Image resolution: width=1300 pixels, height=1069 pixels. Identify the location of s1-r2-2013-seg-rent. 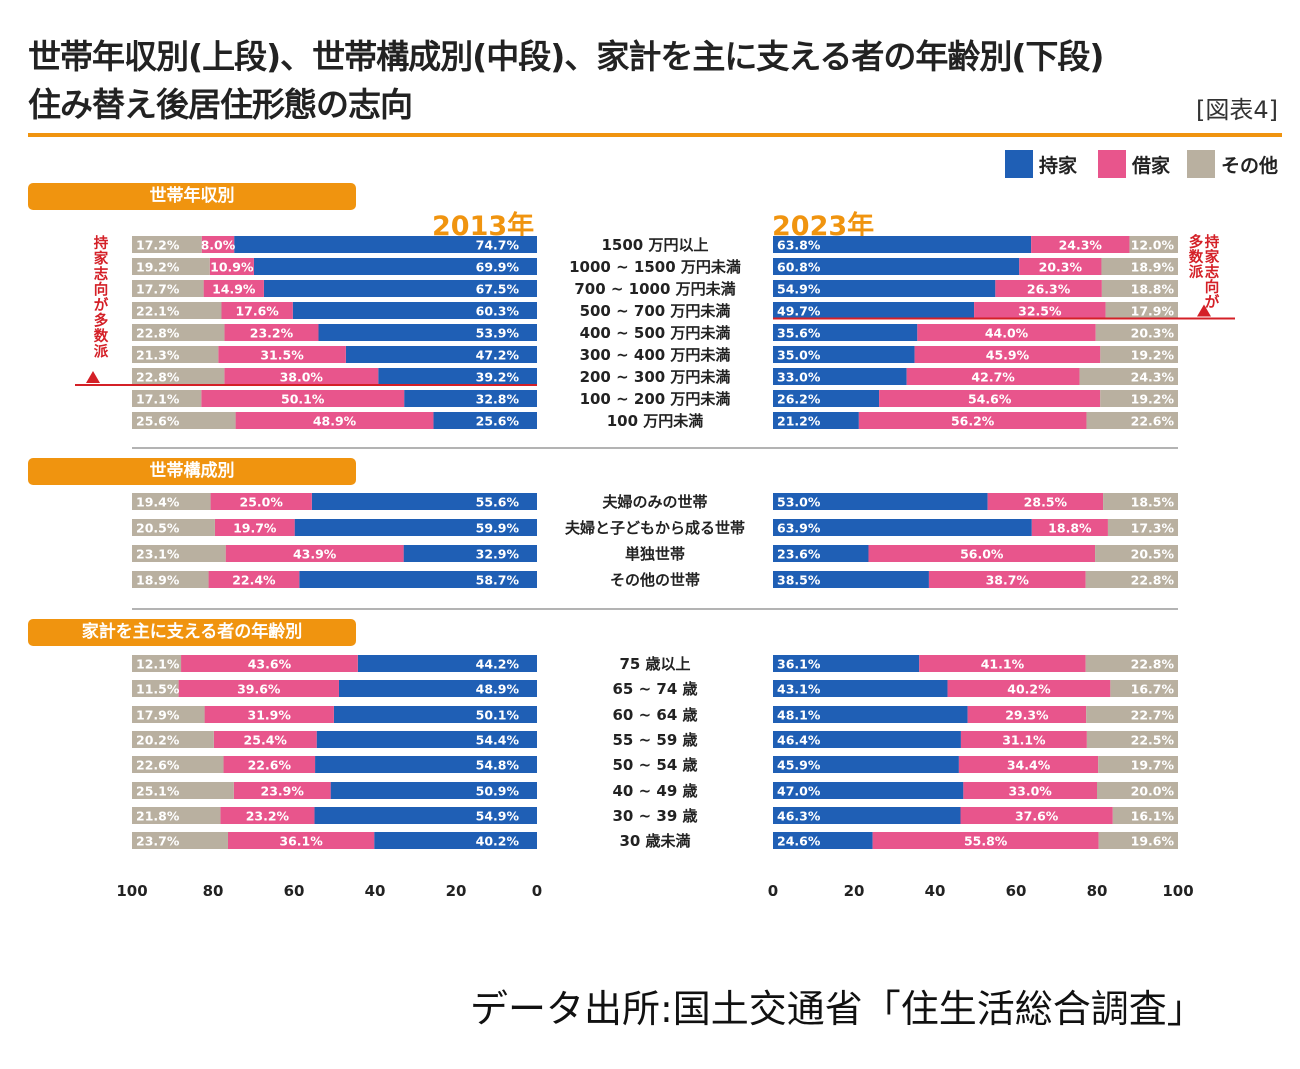
(314, 553).